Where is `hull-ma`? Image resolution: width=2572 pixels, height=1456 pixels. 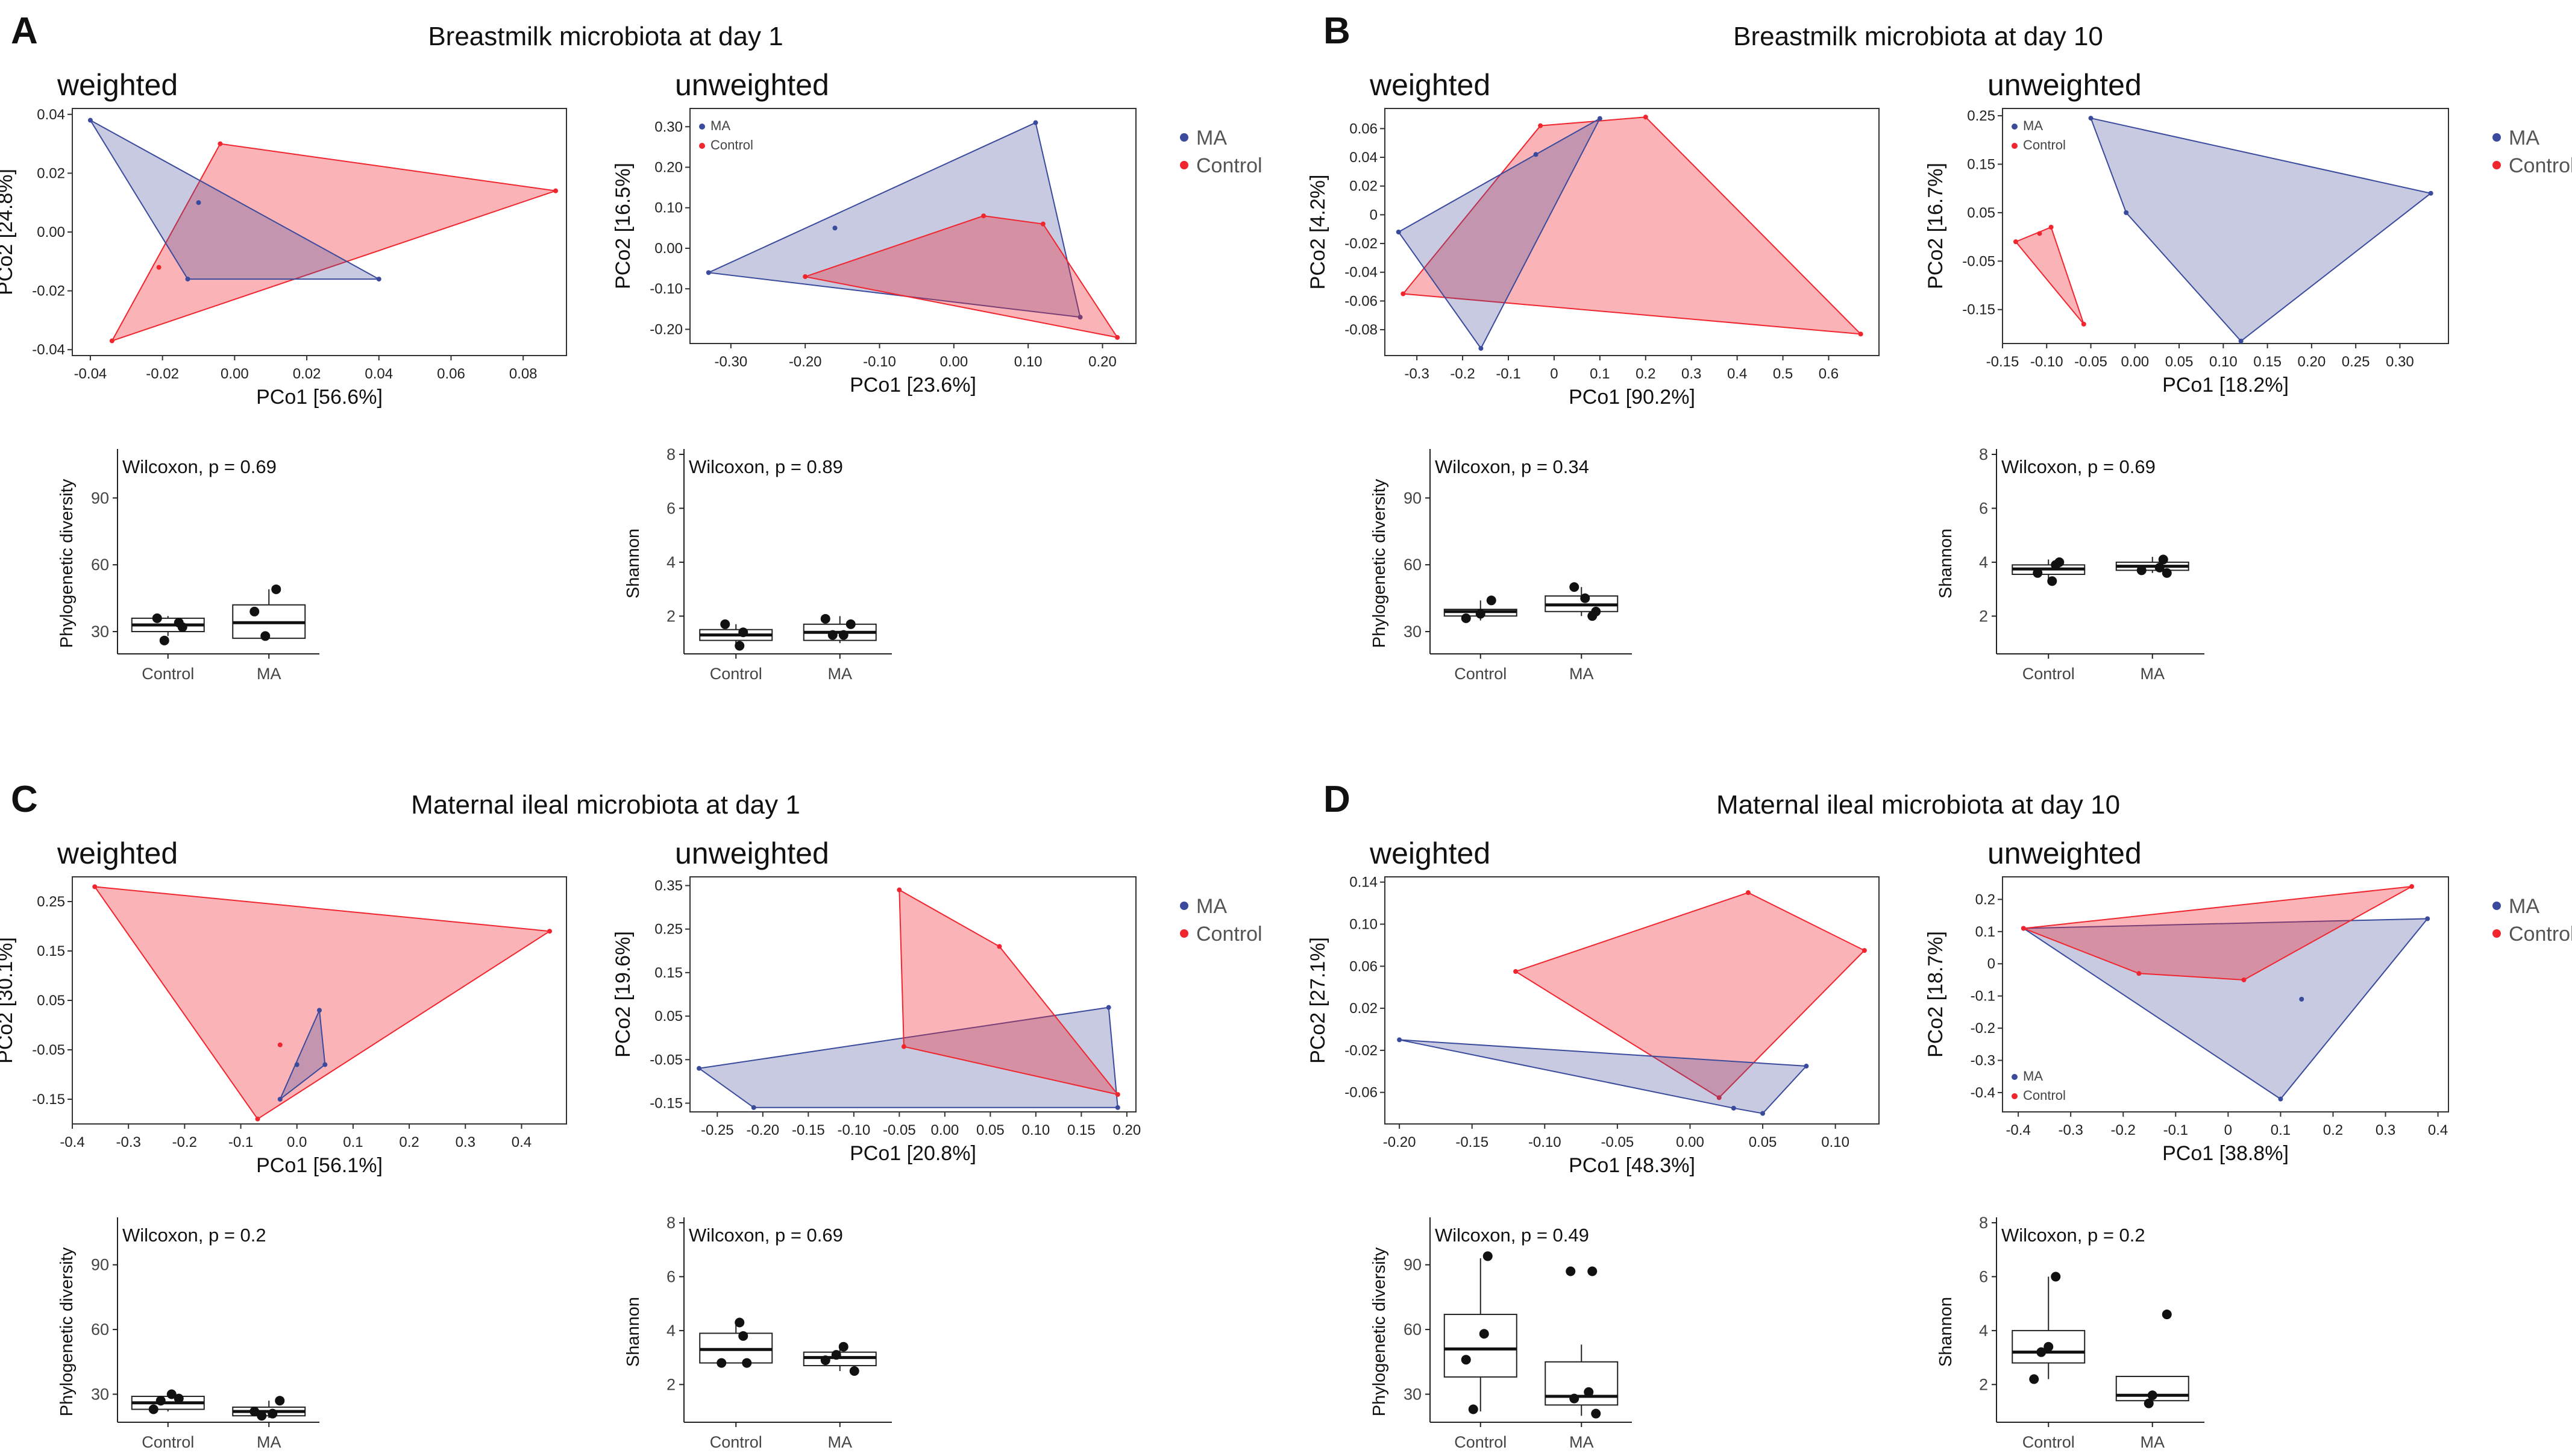
hull-ma is located at coordinates (894, 220).